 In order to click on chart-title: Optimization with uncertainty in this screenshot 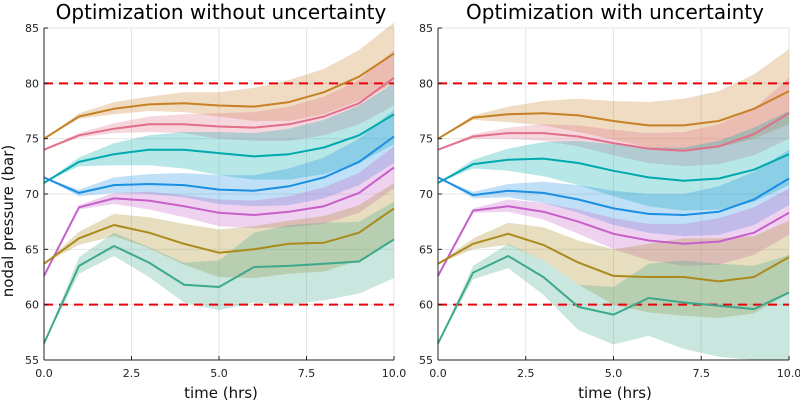, I will do `click(615, 12)`.